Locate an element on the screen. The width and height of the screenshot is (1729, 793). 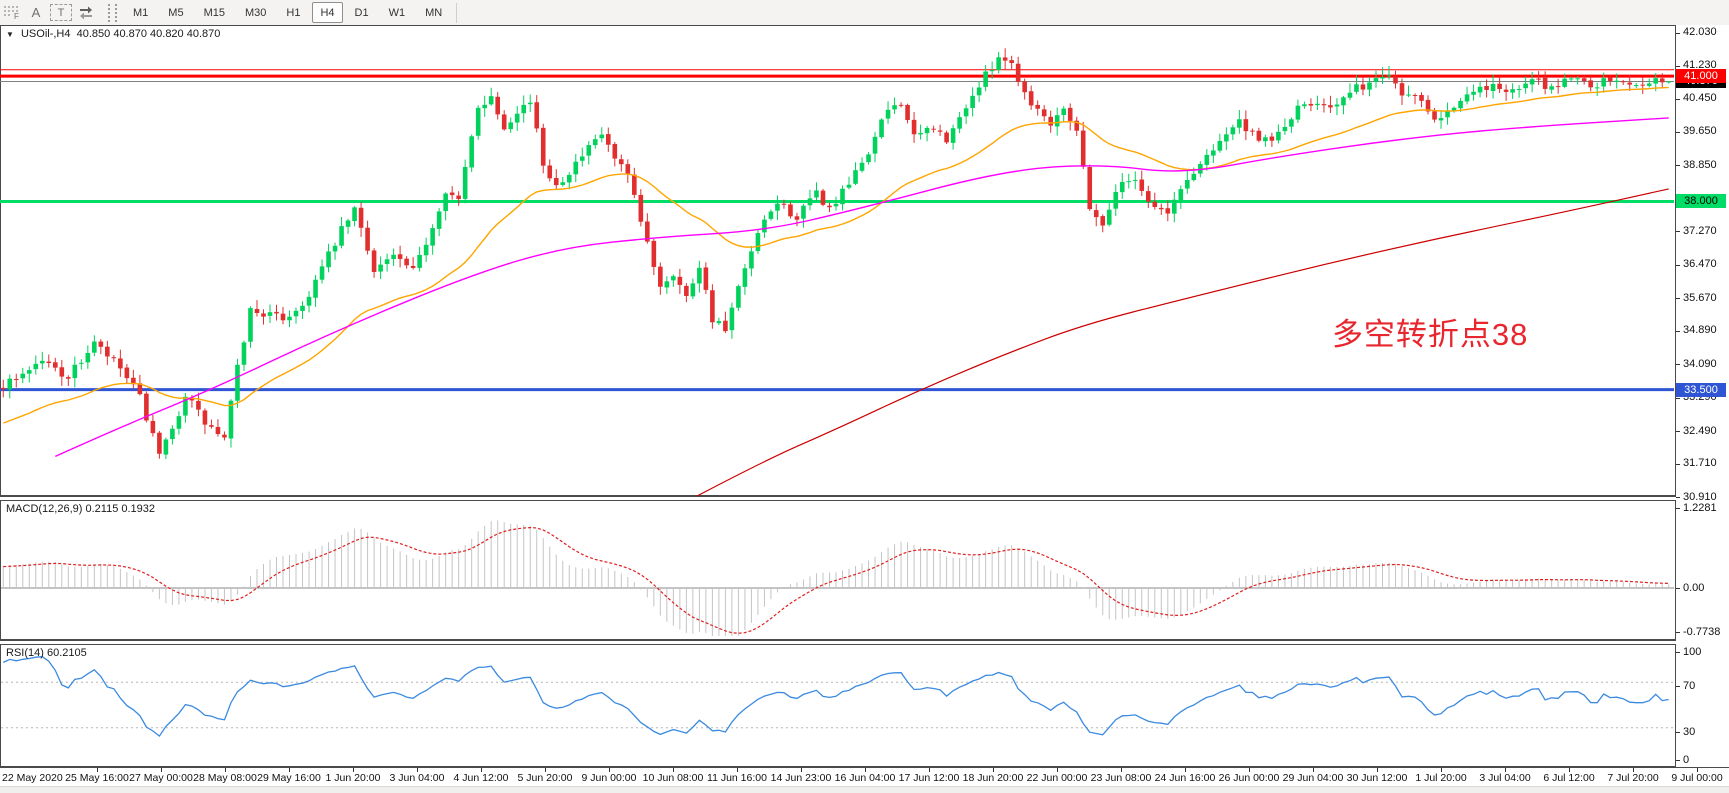
time-label: 29 May 16:00 is located at coordinates (289, 778).